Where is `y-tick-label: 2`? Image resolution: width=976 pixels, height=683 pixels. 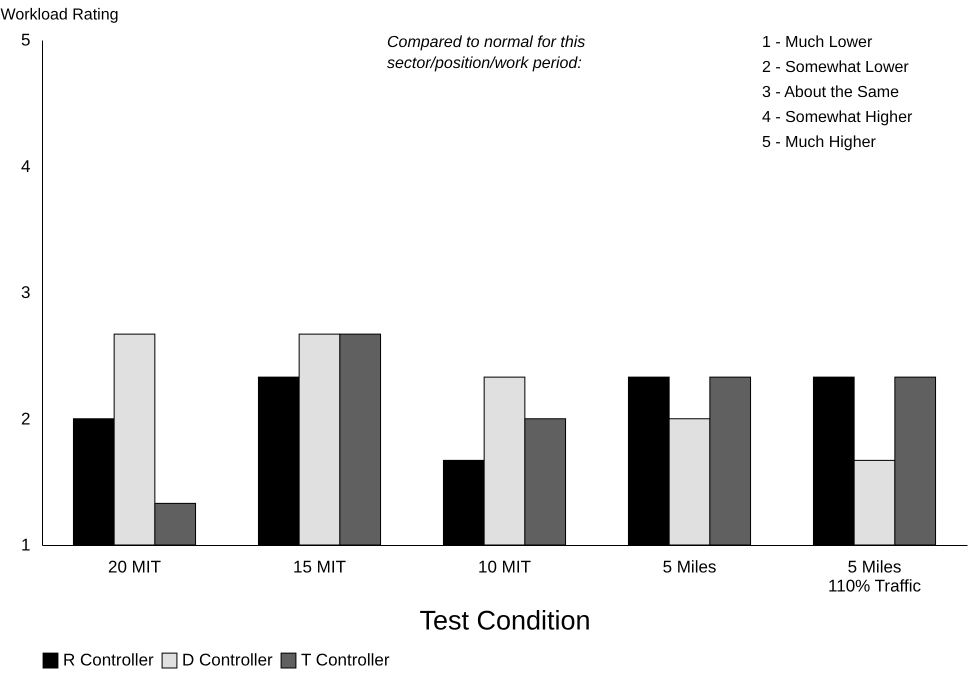
y-tick-label: 2 is located at coordinates (25, 418).